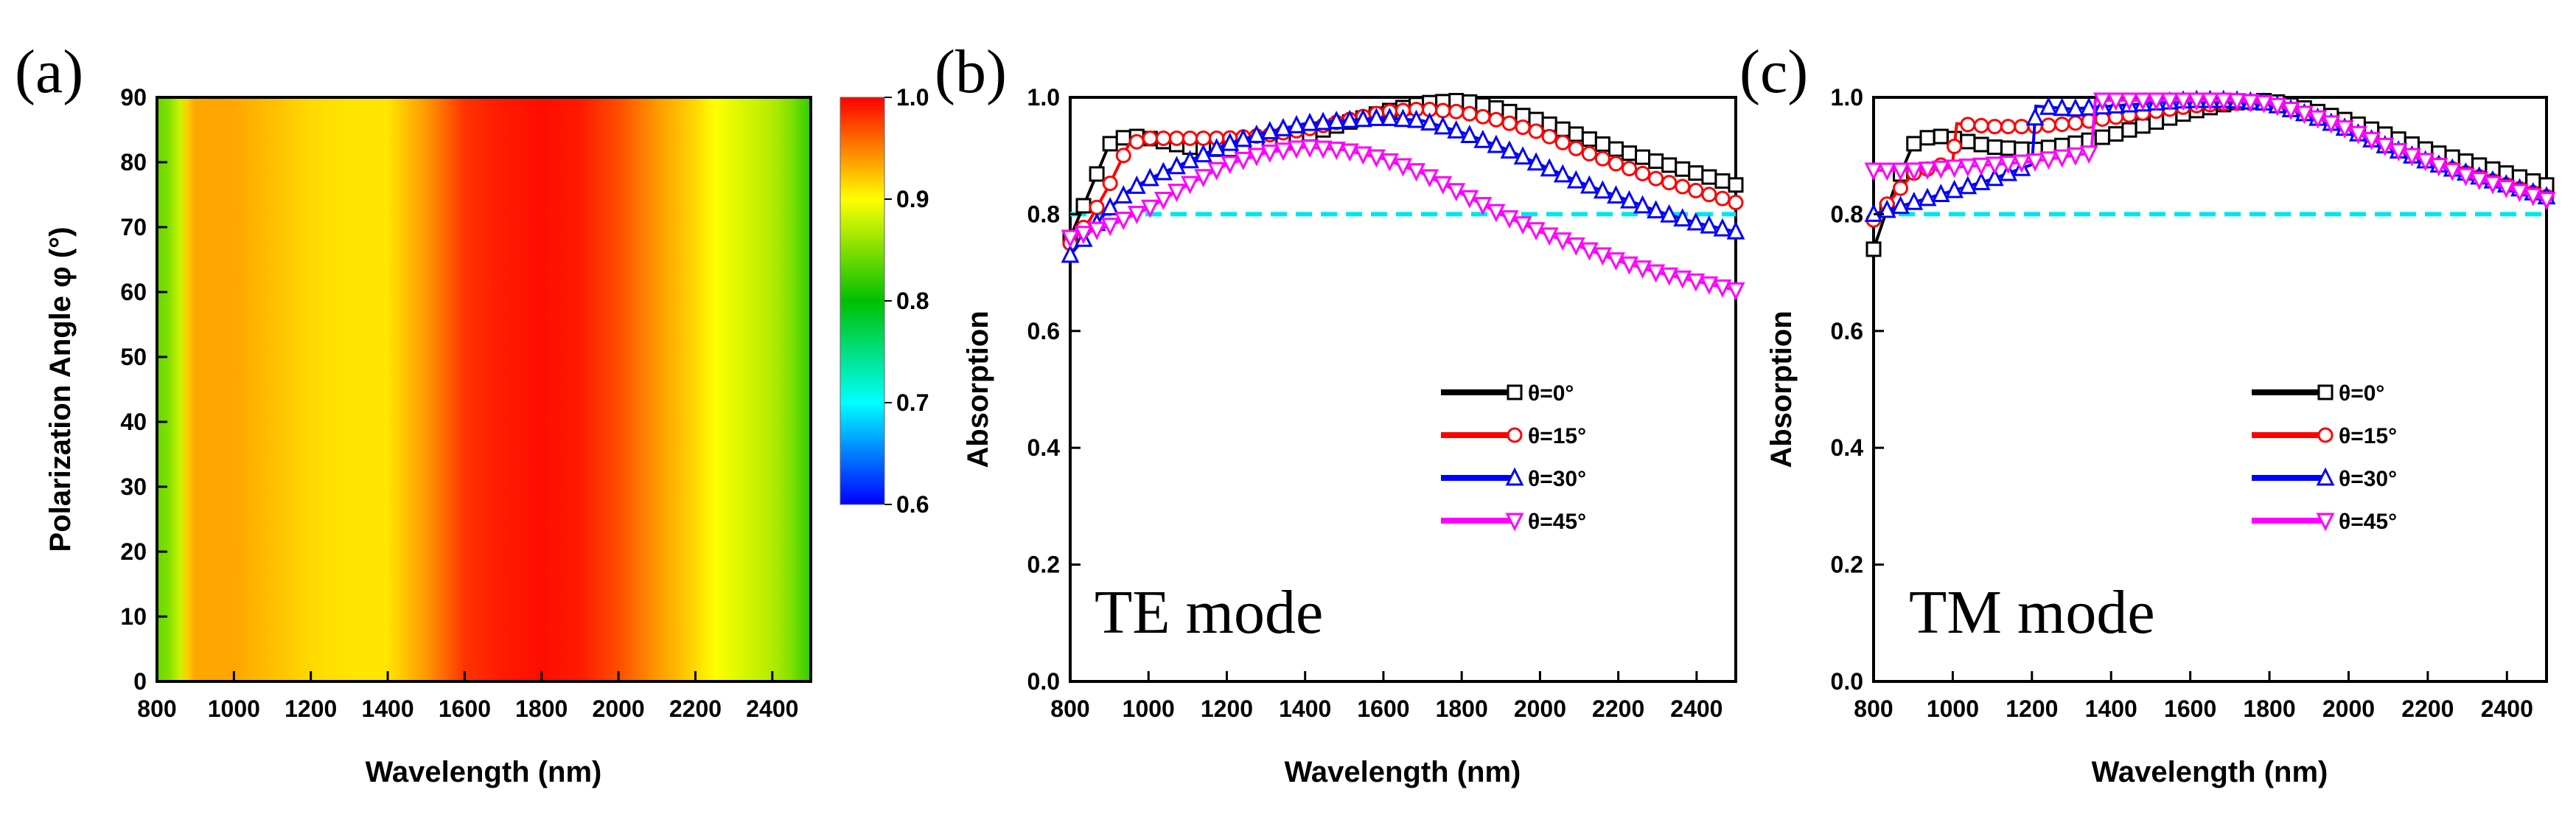  Describe the element at coordinates (133, 616) in the screenshot. I see `y-tick-label: 10` at that location.